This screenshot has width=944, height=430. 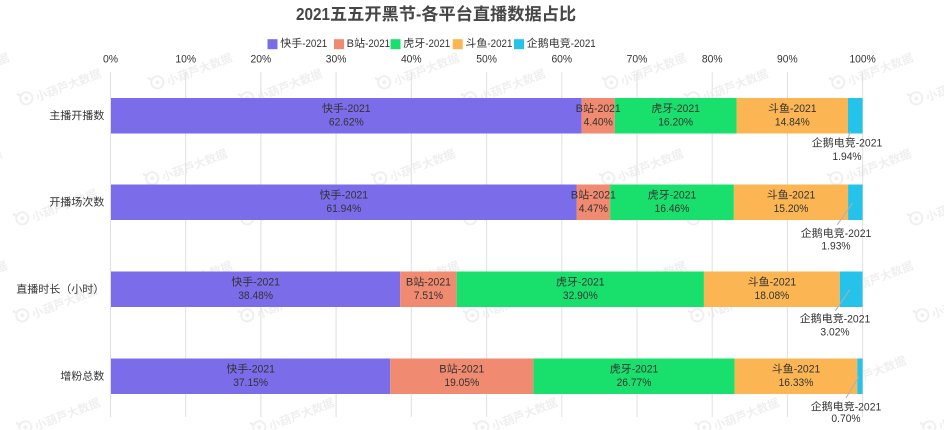 What do you see at coordinates (791, 209) in the screenshot?
I see `svg-text: 15.20%` at bounding box center [791, 209].